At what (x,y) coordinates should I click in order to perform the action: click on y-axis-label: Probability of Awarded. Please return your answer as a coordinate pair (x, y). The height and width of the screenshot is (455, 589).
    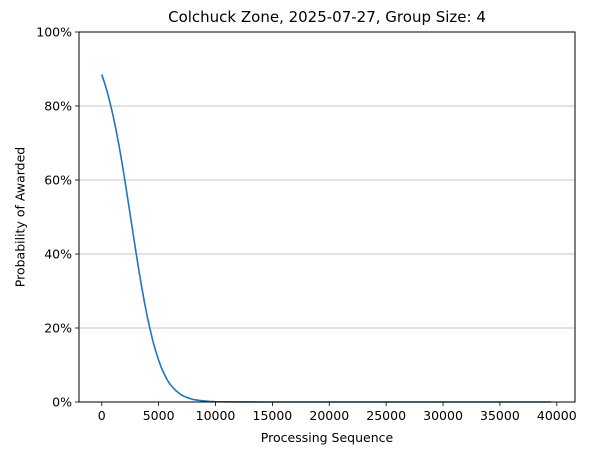
    Looking at the image, I should click on (19, 217).